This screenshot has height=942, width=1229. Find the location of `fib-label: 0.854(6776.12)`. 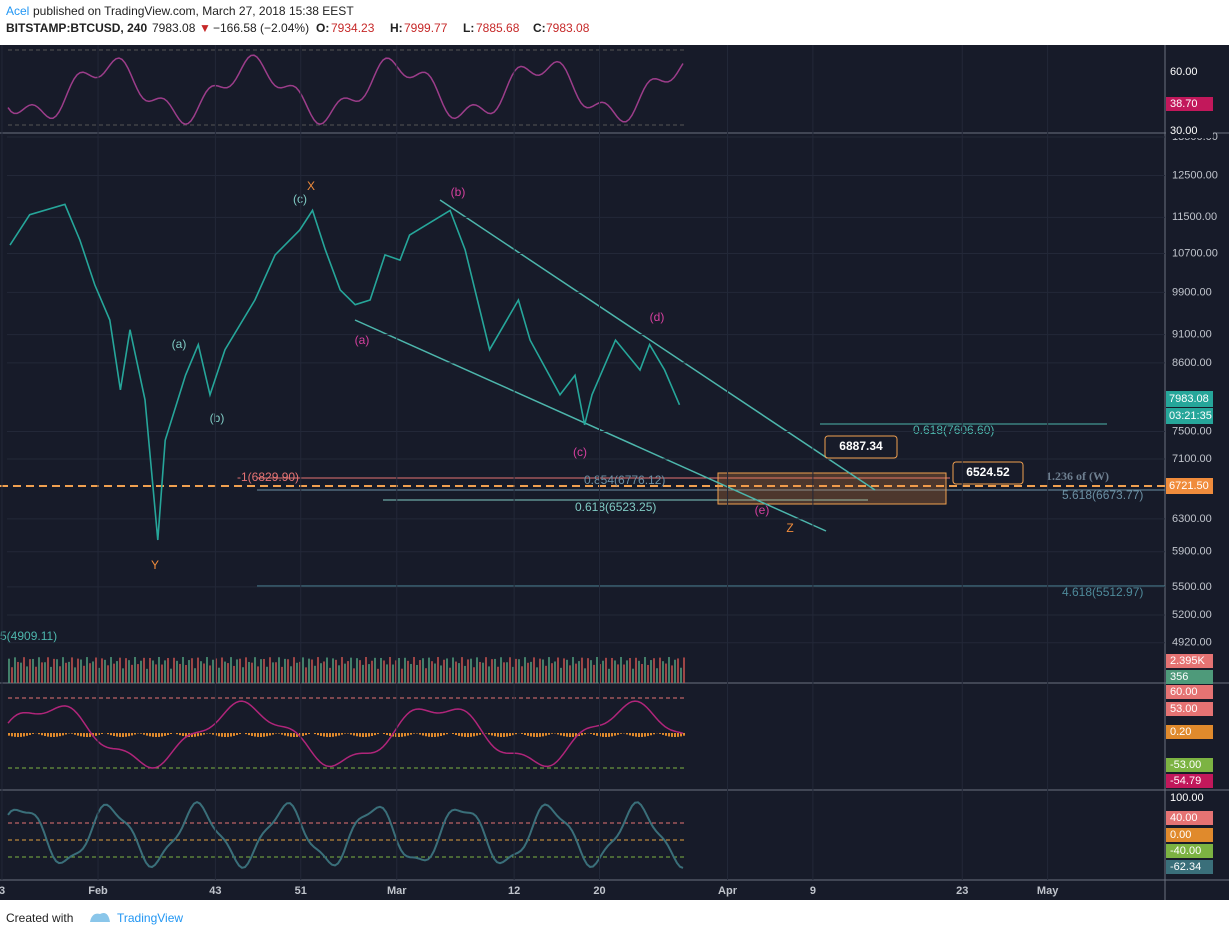

fib-label: 0.854(6776.12) is located at coordinates (624, 480).